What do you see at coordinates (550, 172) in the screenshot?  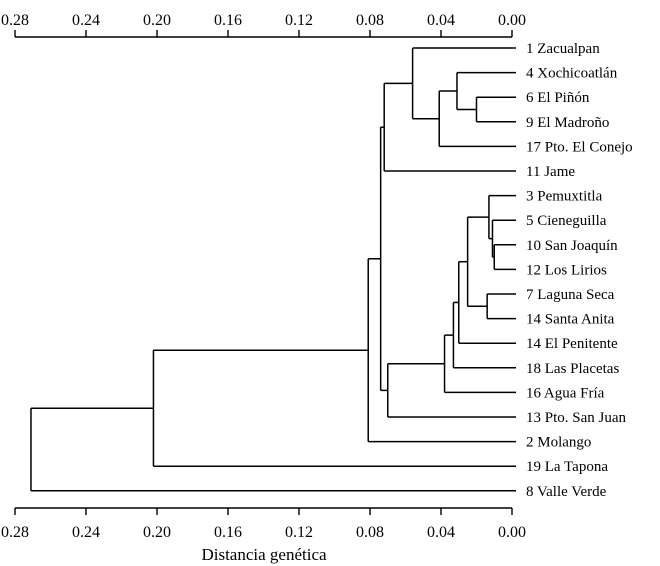 I see `leaf-label: 11 Jame` at bounding box center [550, 172].